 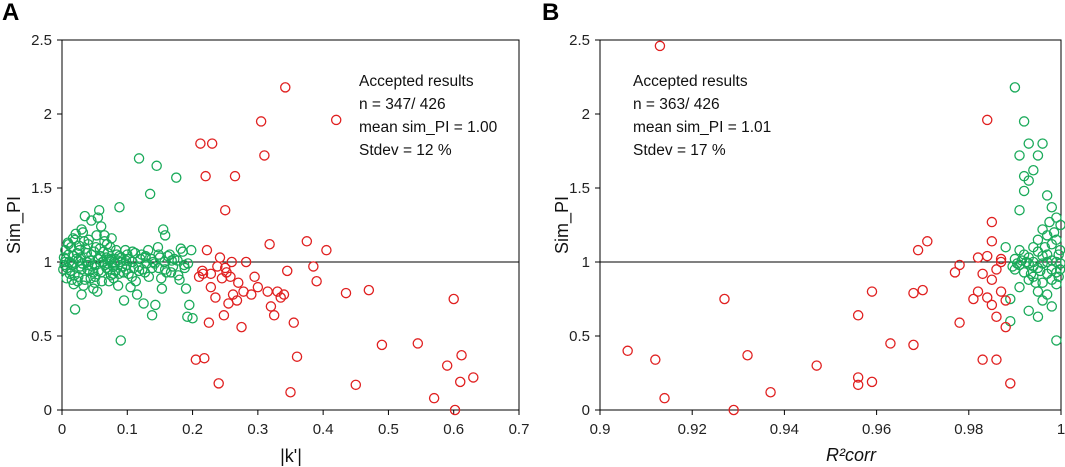 What do you see at coordinates (41, 188) in the screenshot?
I see `panel-a-y-tick-label: 1.5` at bounding box center [41, 188].